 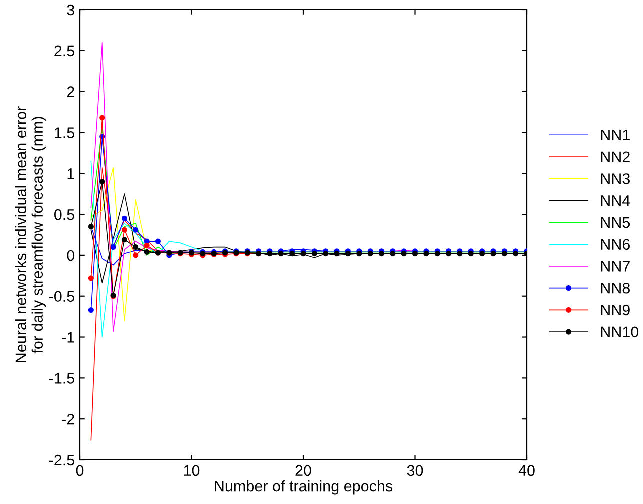 What do you see at coordinates (620, 332) in the screenshot?
I see `legend-label: NN10` at bounding box center [620, 332].